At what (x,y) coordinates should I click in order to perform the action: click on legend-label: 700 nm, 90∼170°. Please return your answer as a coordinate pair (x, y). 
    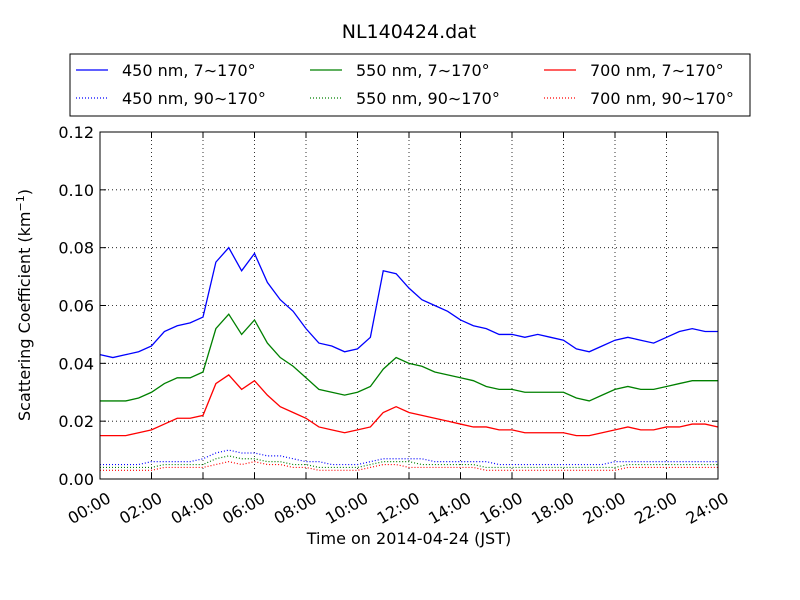
    Looking at the image, I should click on (662, 98).